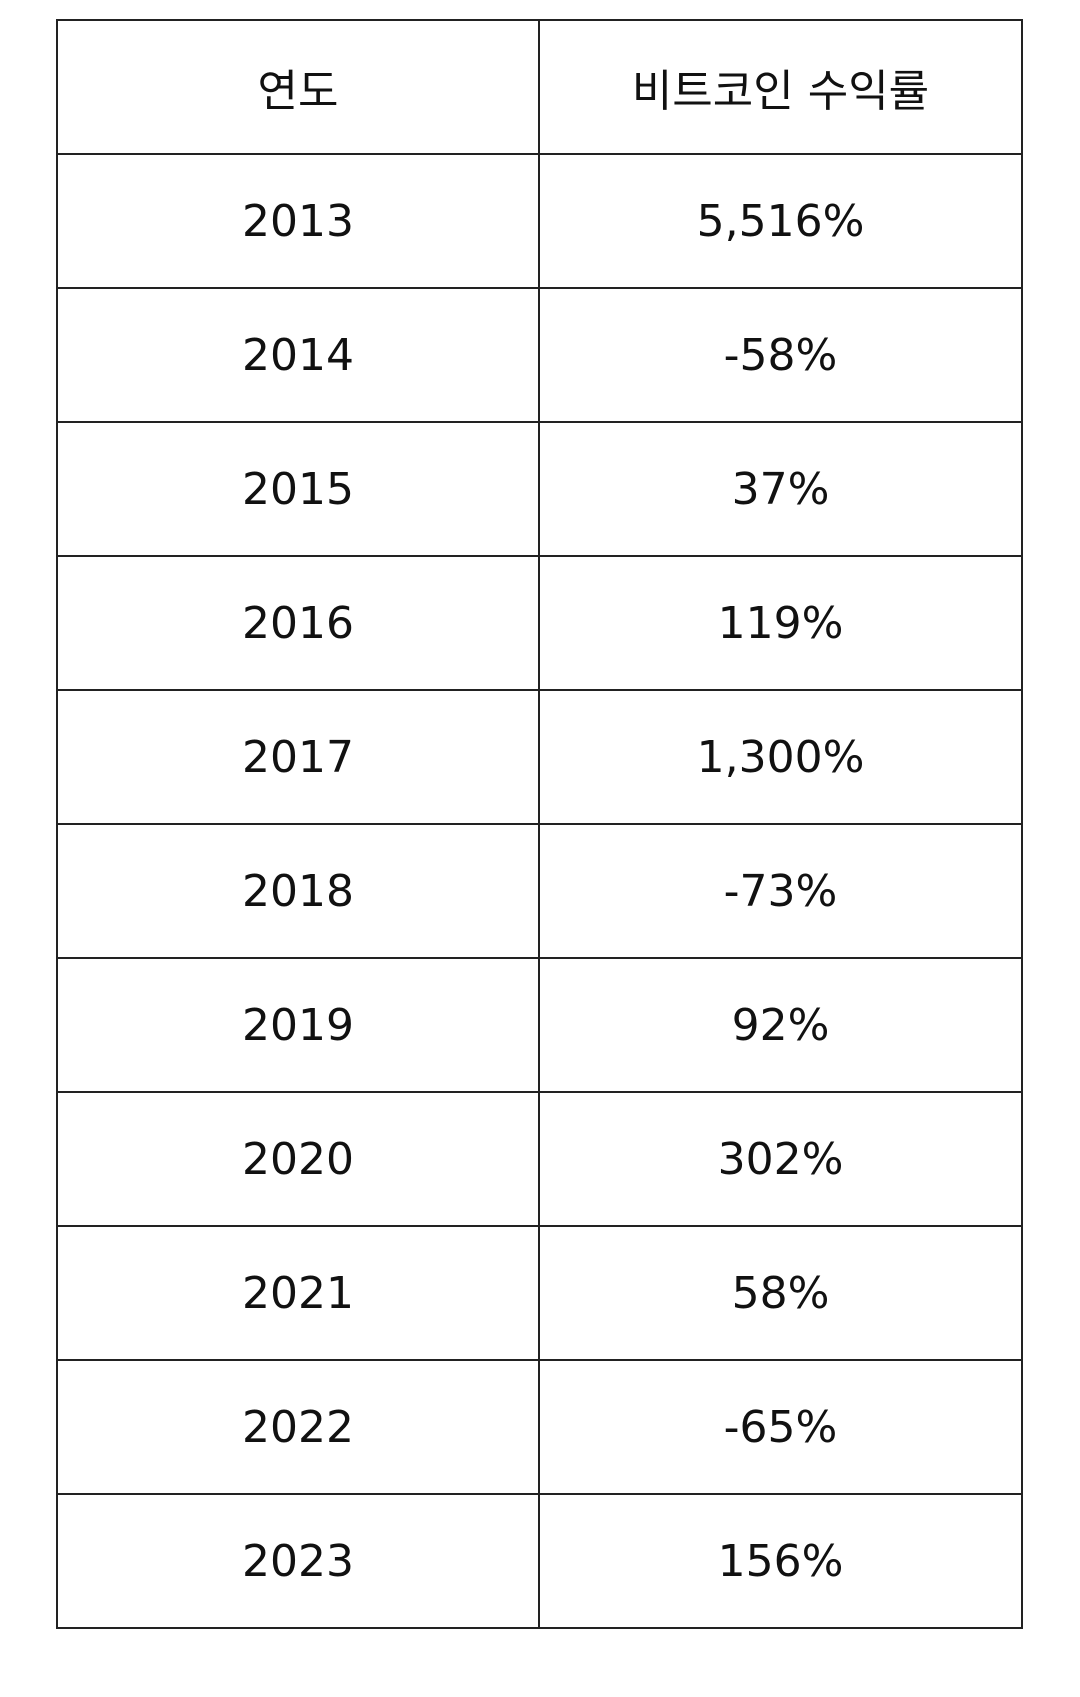 Image resolution: width=1080 pixels, height=1697 pixels. Describe the element at coordinates (780, 489) in the screenshot. I see `return-cell: 37%` at that location.